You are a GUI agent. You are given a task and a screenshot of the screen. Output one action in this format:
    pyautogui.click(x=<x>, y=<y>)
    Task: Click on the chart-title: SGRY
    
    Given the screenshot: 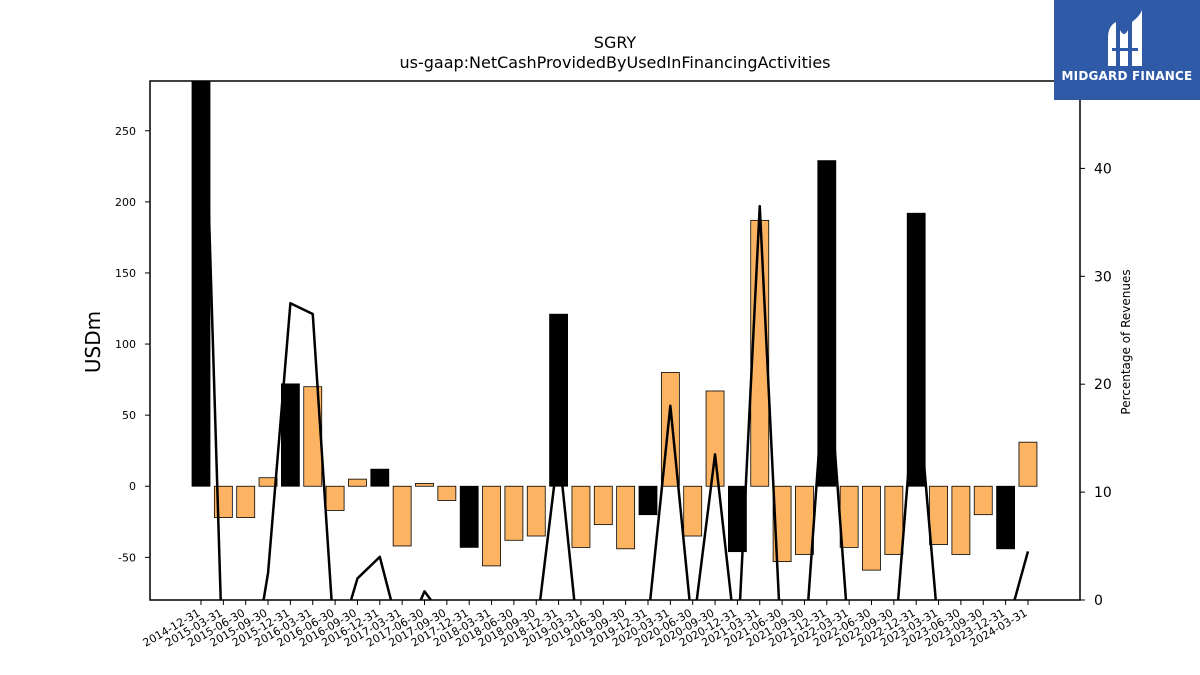 What is the action you would take?
    pyautogui.click(x=615, y=42)
    